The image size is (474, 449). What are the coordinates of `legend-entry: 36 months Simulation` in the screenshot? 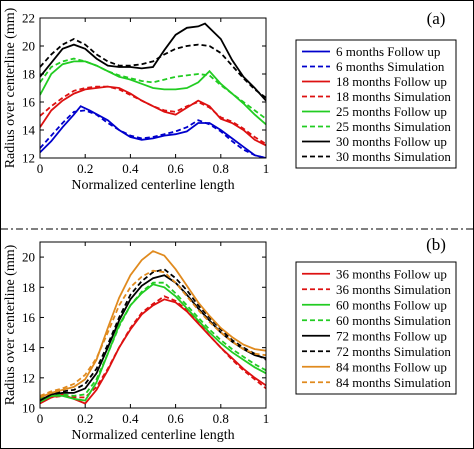 It's located at (393, 289).